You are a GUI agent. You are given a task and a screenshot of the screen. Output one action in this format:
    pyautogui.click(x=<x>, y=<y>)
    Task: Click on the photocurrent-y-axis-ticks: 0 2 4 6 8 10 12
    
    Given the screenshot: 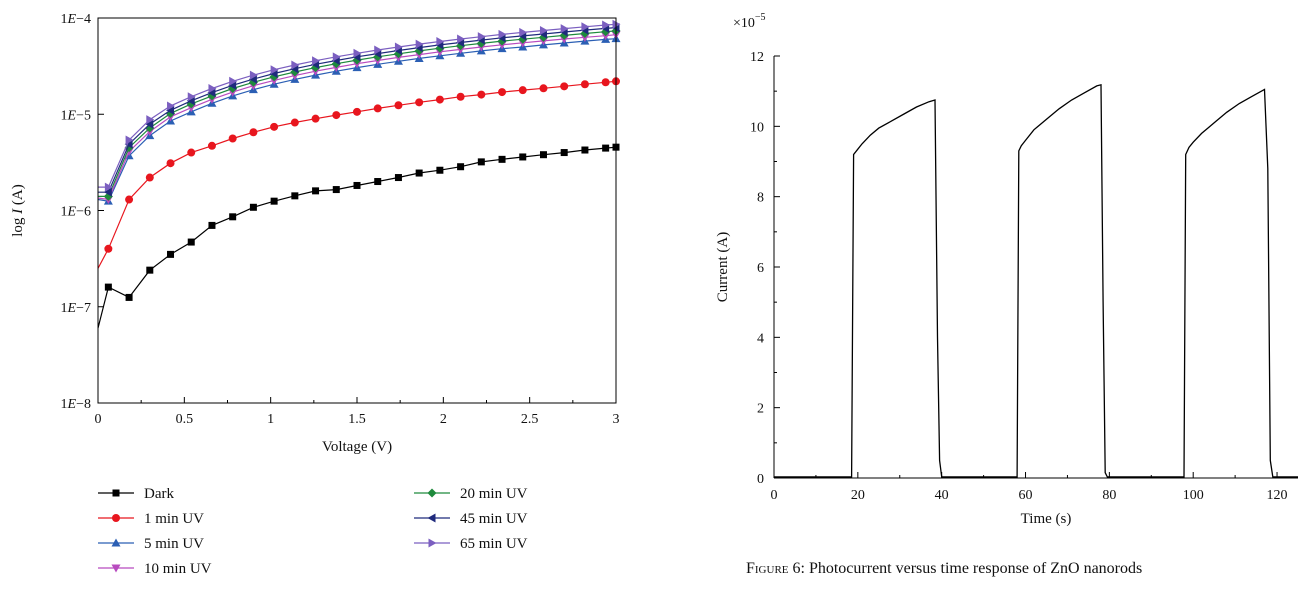 What is the action you would take?
    pyautogui.click(x=765, y=268)
    